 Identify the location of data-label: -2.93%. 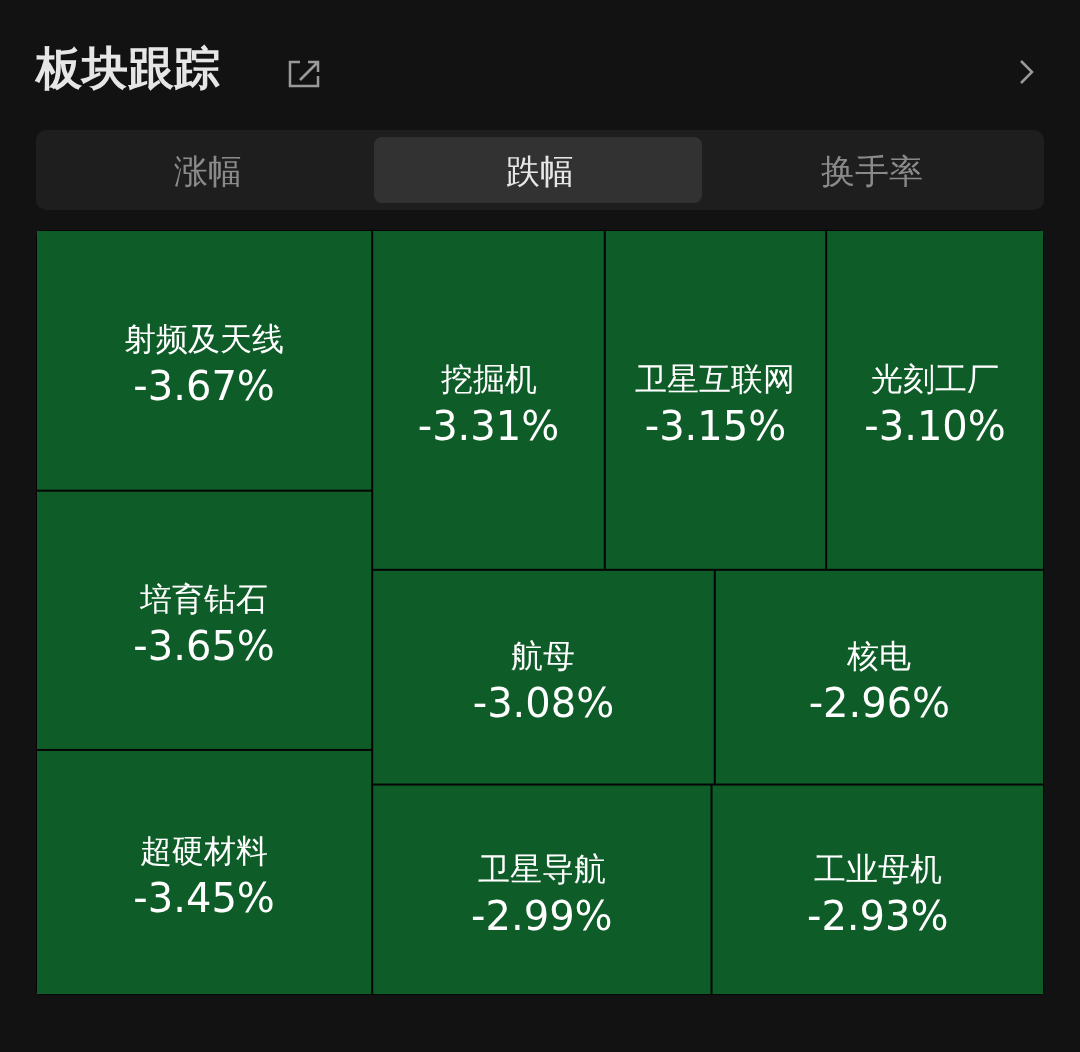
(878, 915).